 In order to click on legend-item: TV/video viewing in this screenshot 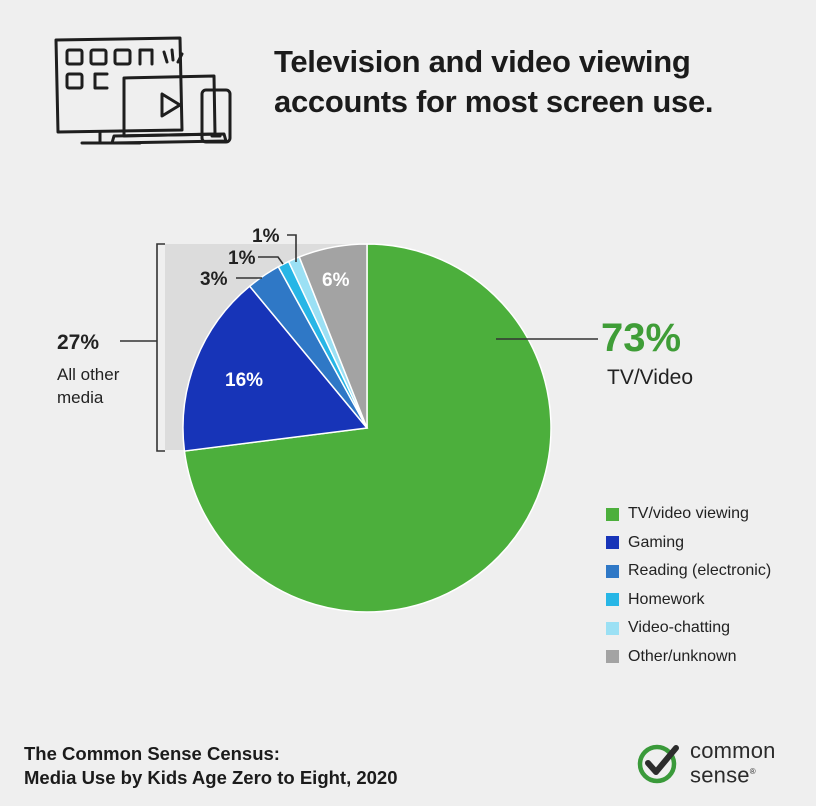, I will do `click(688, 514)`.